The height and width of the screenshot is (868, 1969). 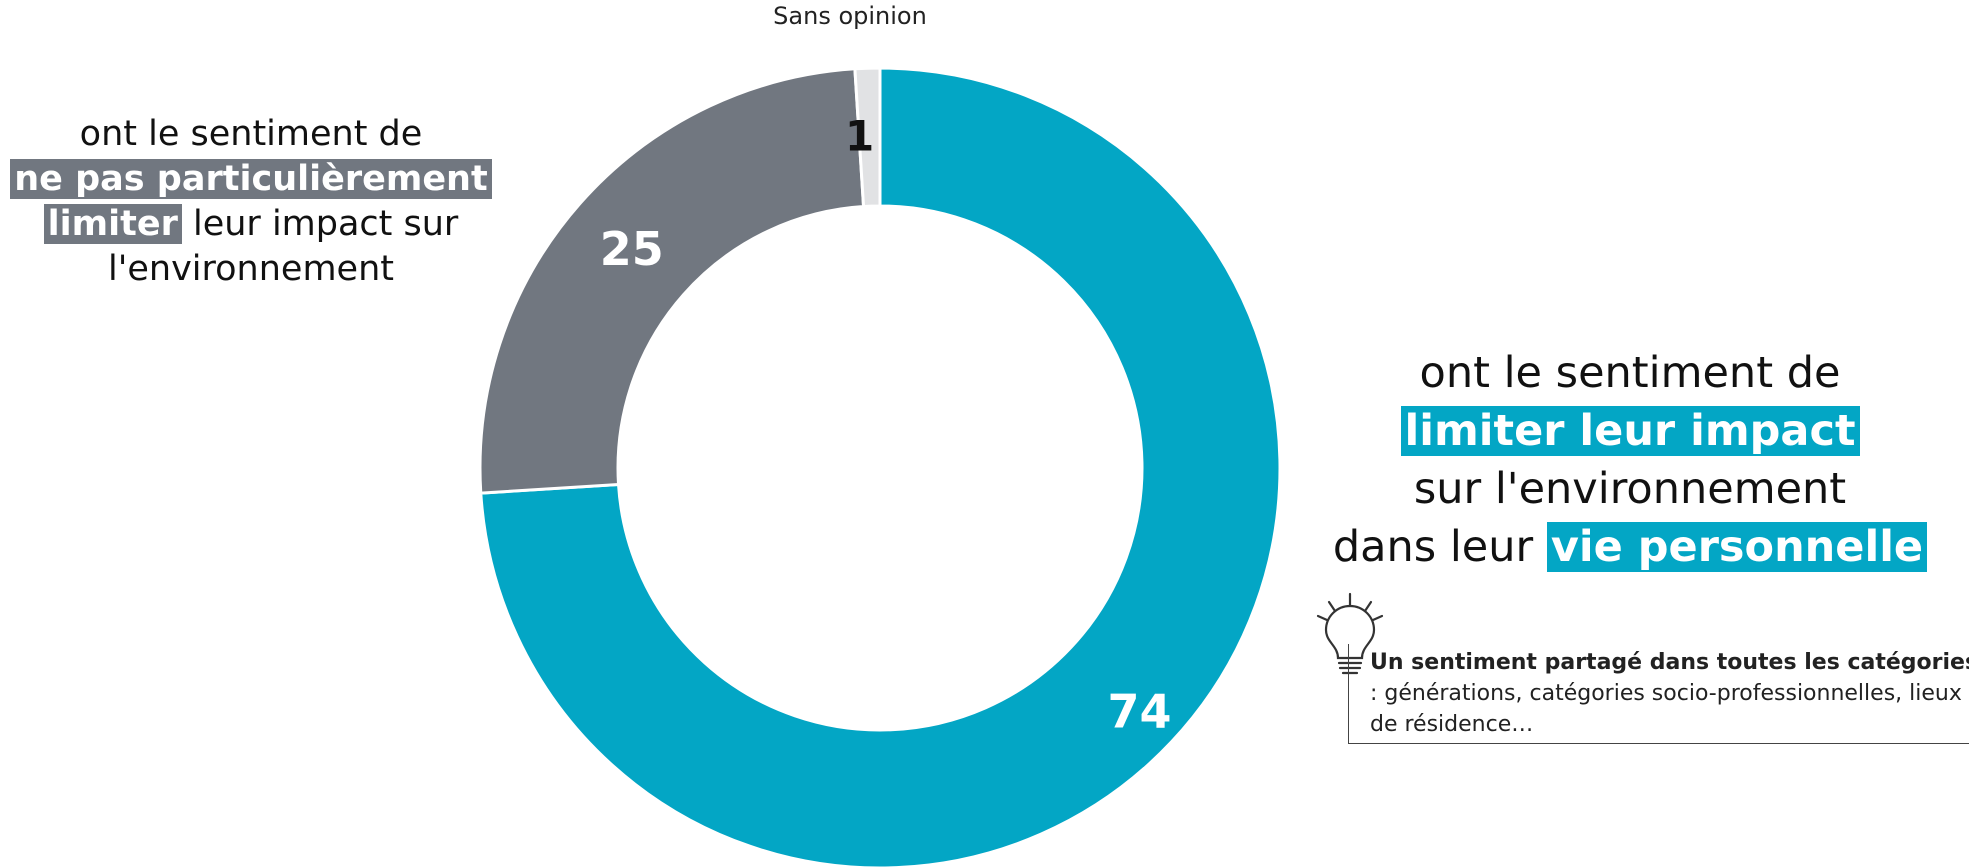 What do you see at coordinates (251, 134) in the screenshot?
I see `left-annotation-line1: ont le sentiment de` at bounding box center [251, 134].